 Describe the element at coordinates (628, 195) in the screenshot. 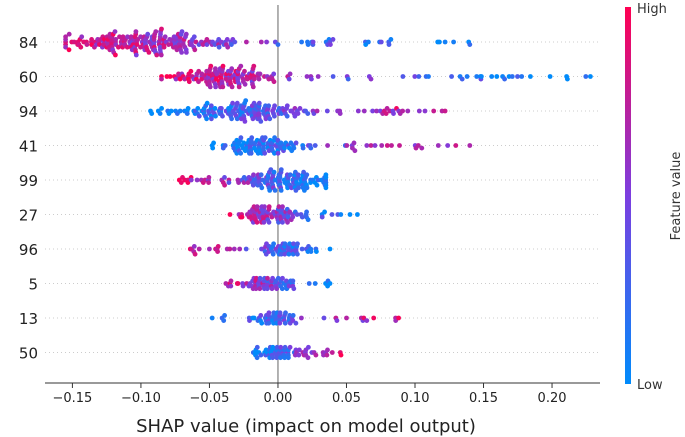

I see `colorbar-gradient` at that location.